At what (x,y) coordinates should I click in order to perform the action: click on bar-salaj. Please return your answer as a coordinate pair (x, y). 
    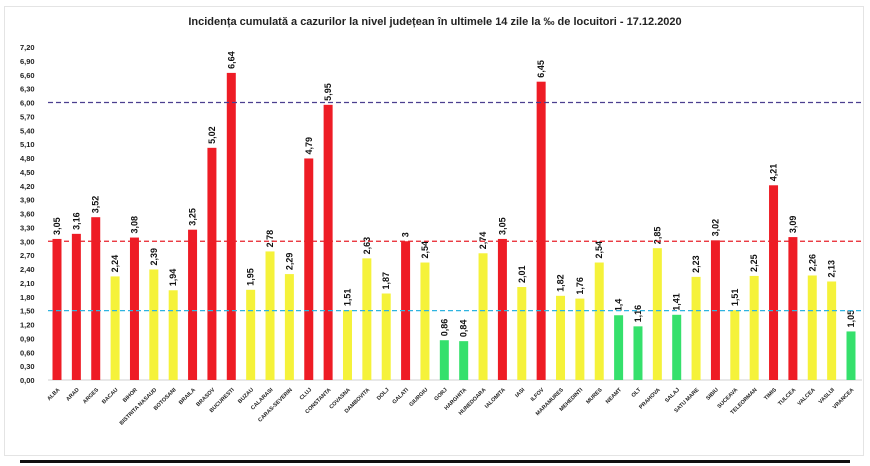
    Looking at the image, I should click on (677, 347).